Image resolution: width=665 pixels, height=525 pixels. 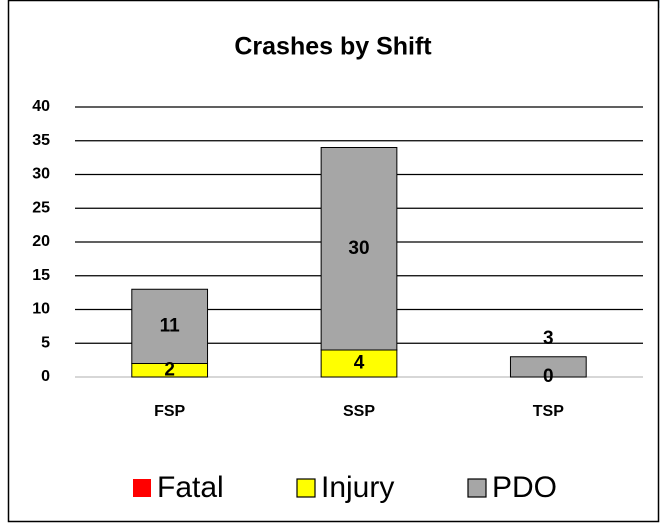 What do you see at coordinates (41, 106) in the screenshot?
I see `y-tick-label: 40` at bounding box center [41, 106].